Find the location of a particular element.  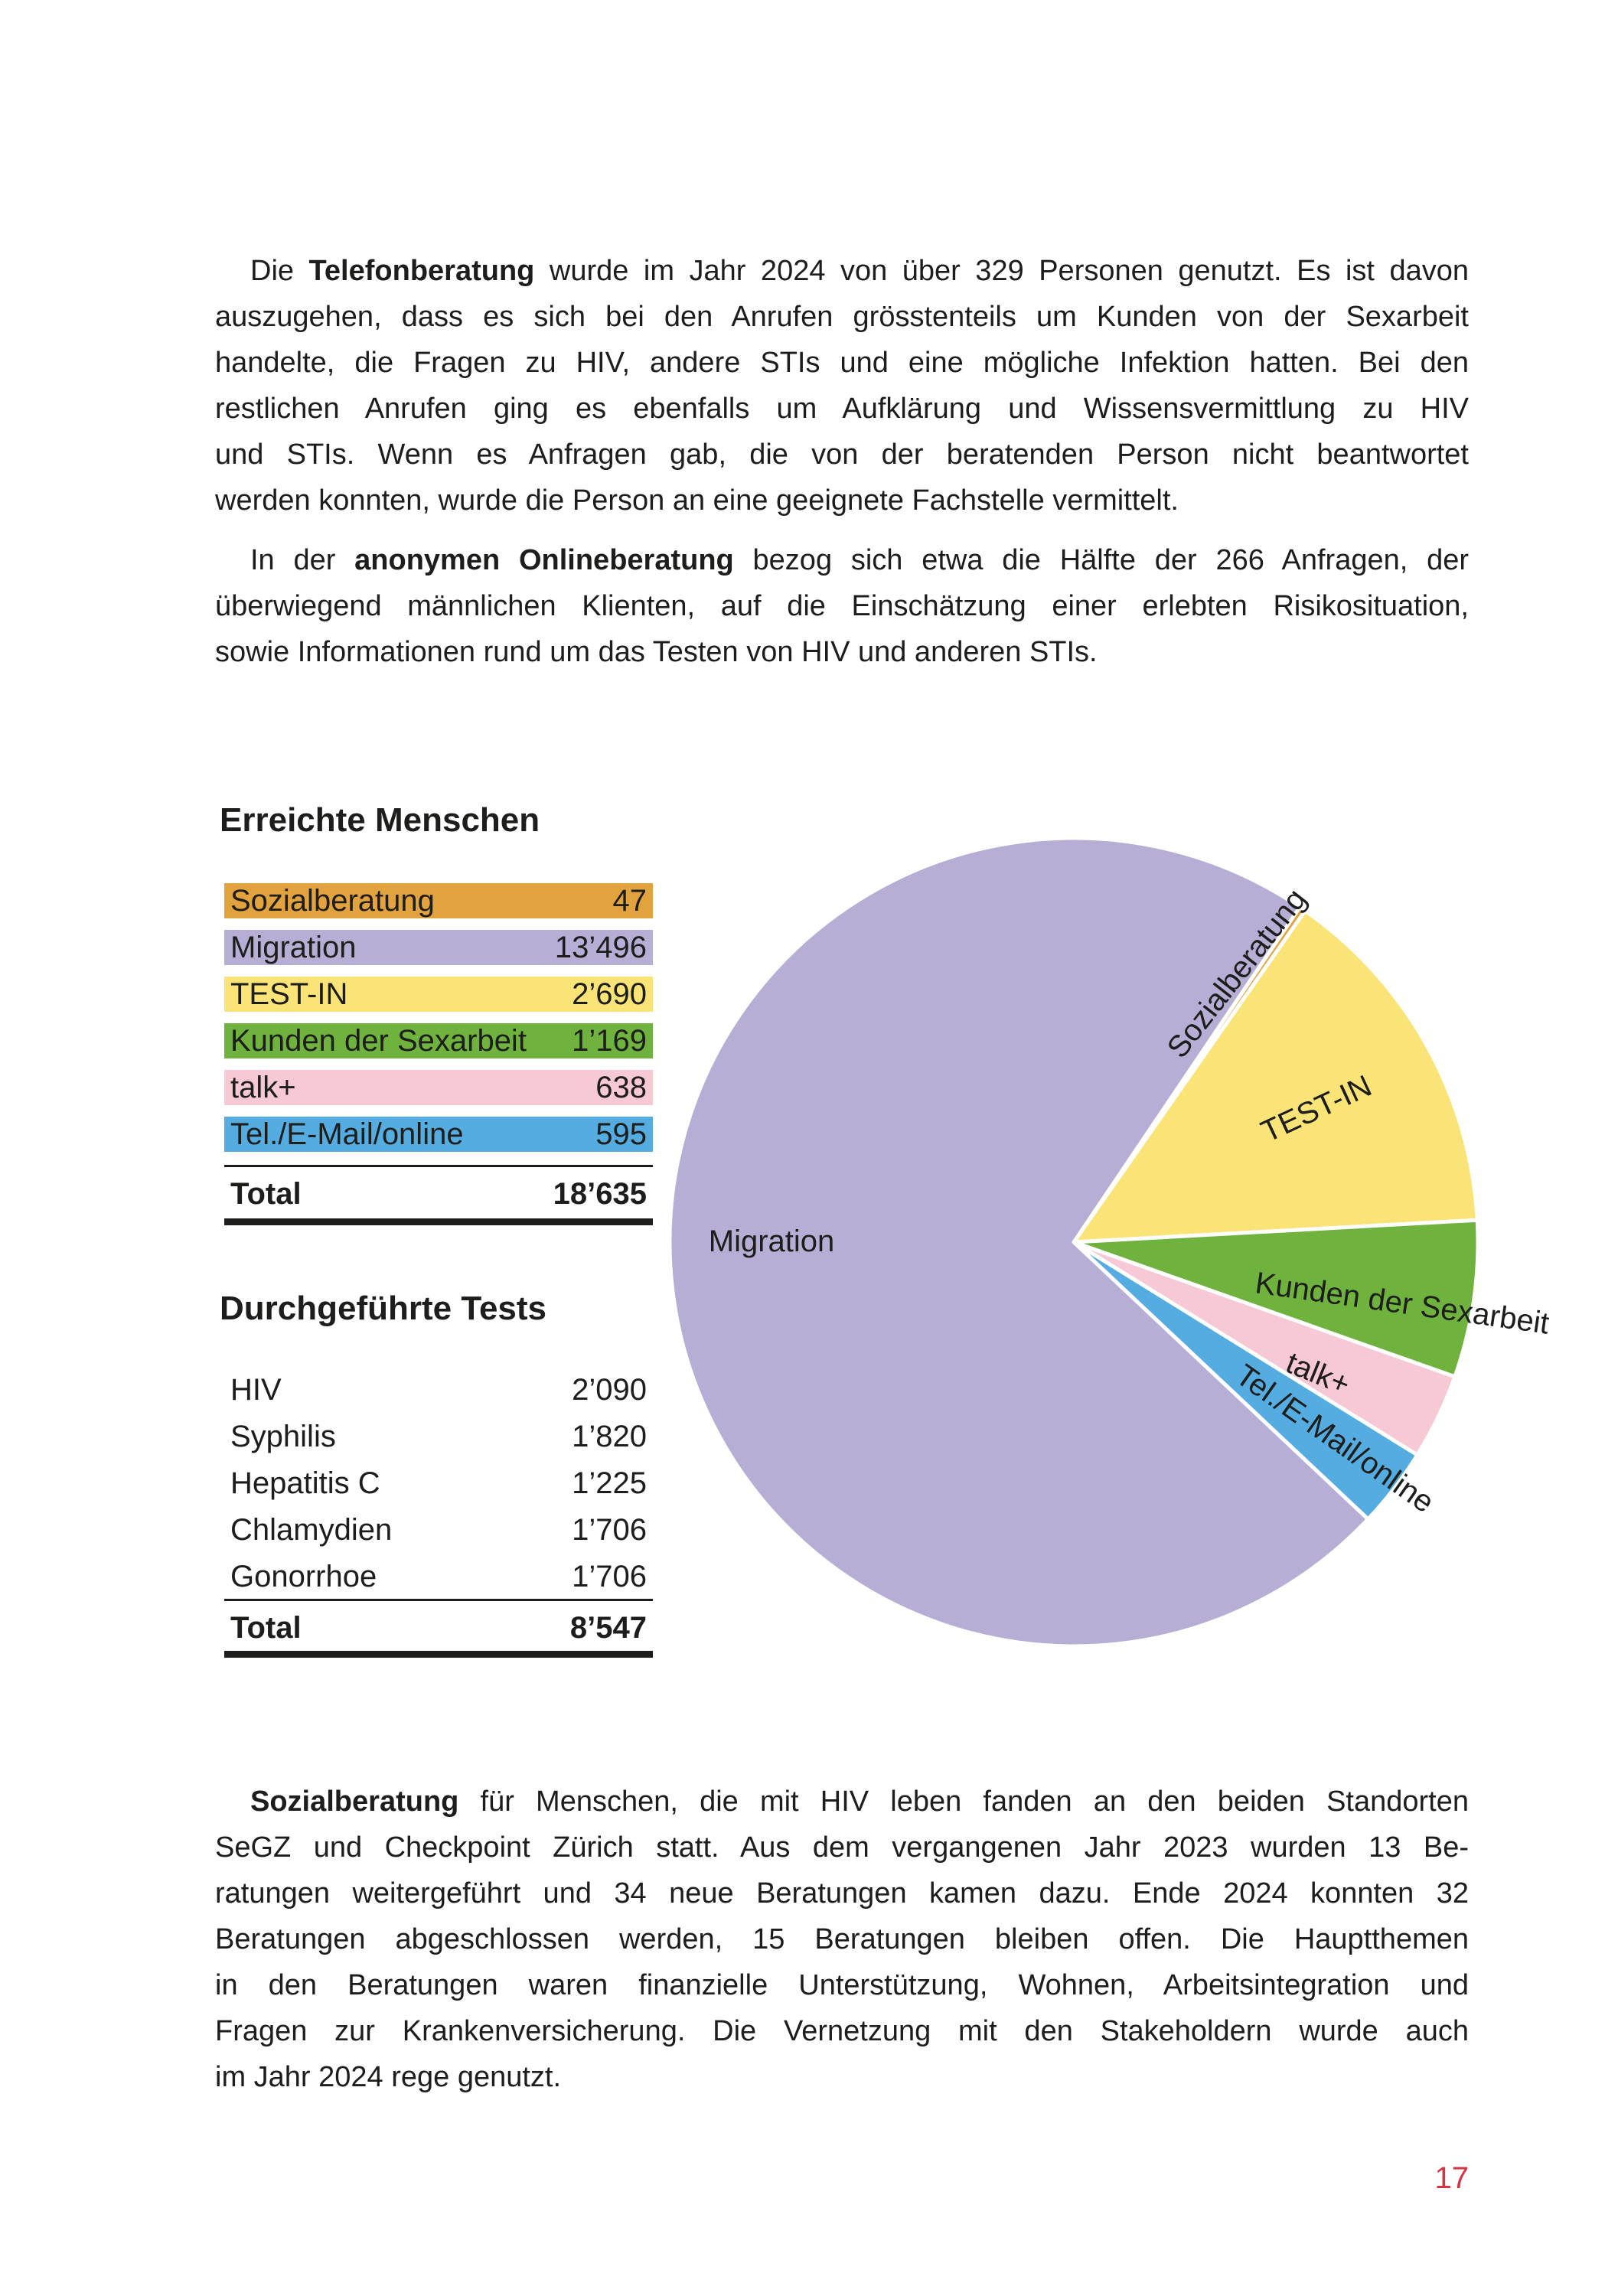

reach-table-row: Kunden der Sexarbeit 1’169 is located at coordinates (438, 1040).